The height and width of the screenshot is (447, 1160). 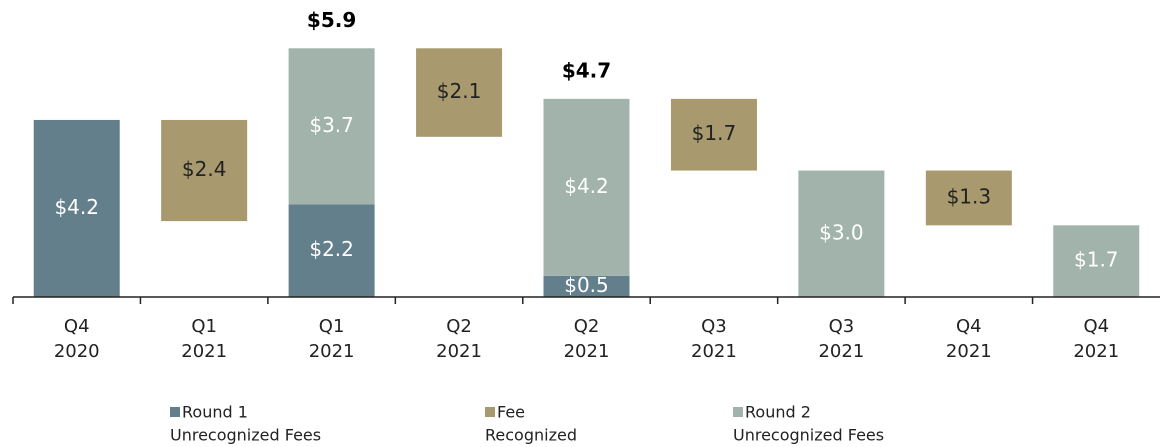 I want to click on value-label: $2.4, so click(x=204, y=169).